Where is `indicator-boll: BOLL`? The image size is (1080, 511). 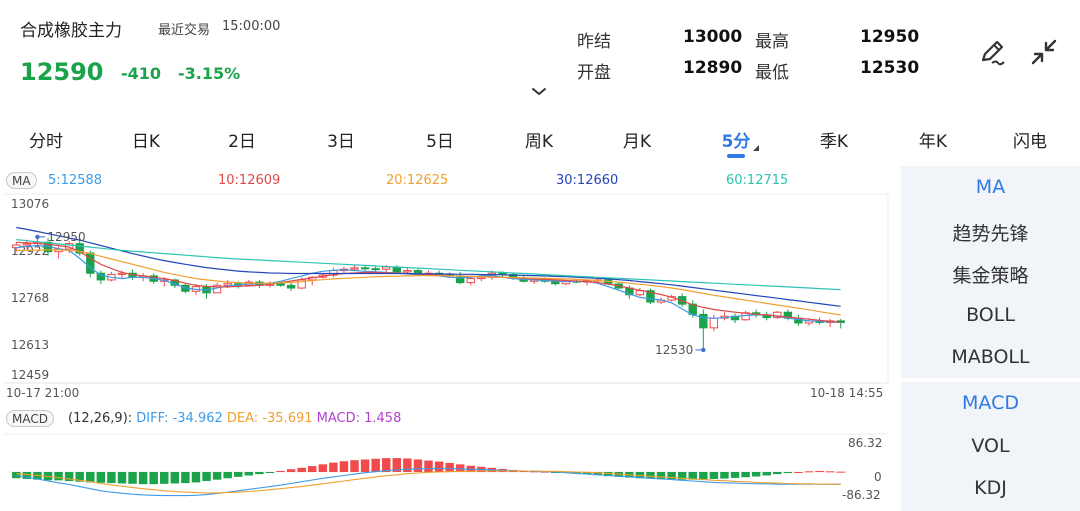
indicator-boll: BOLL is located at coordinates (990, 315).